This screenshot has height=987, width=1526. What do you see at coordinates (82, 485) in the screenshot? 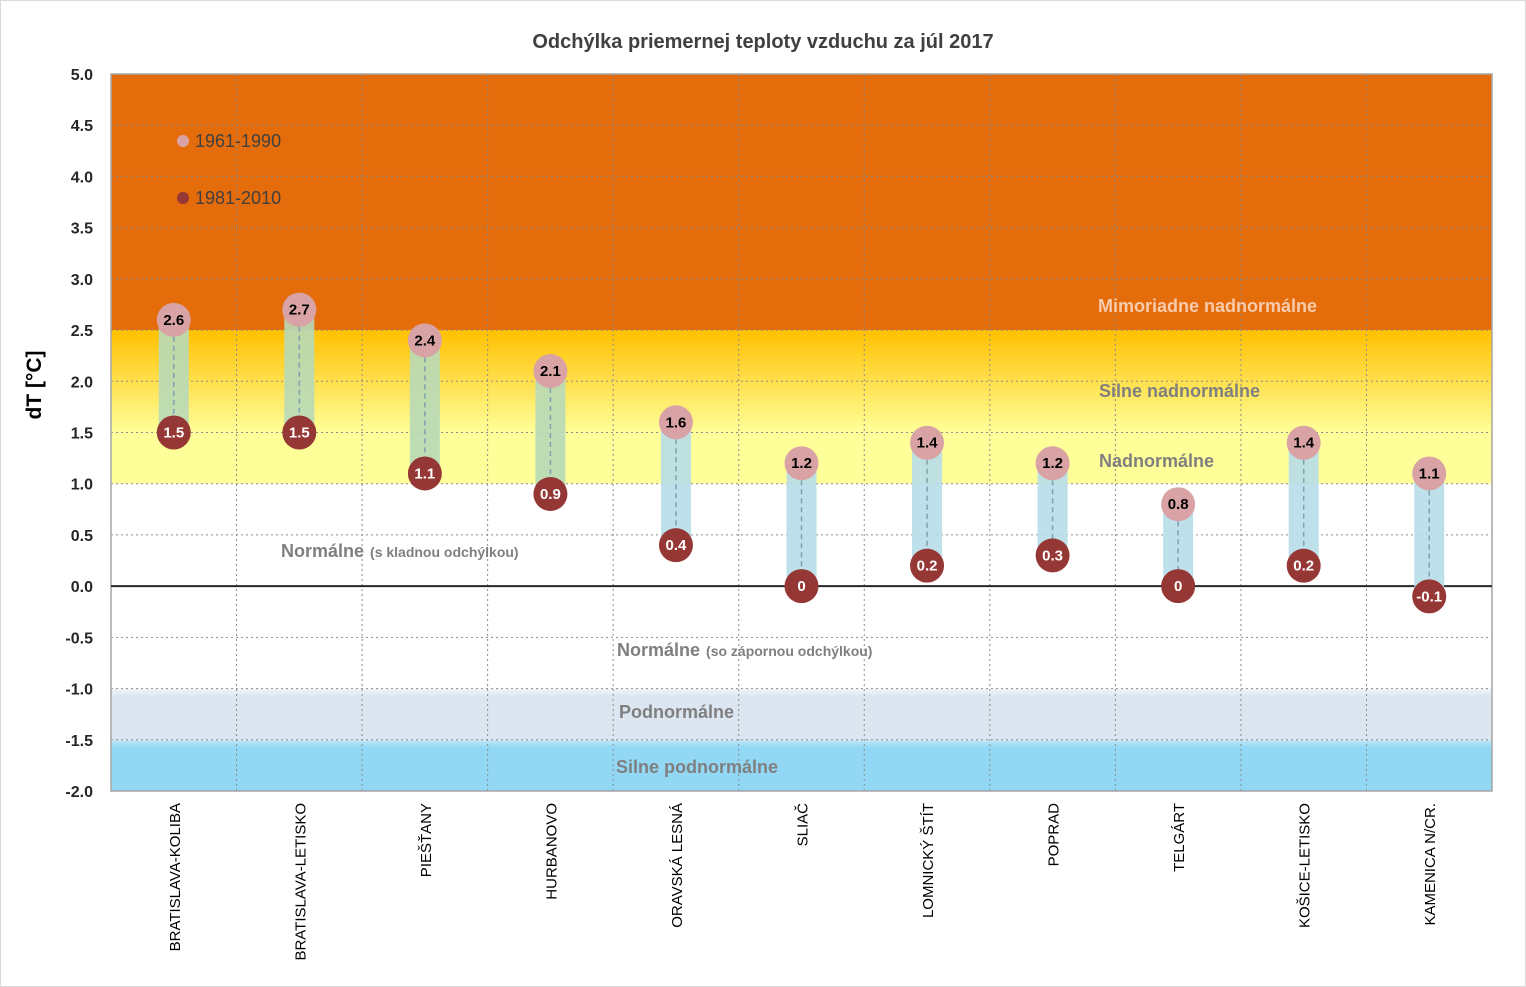
I see `y-tick-label: 1.0` at bounding box center [82, 485].